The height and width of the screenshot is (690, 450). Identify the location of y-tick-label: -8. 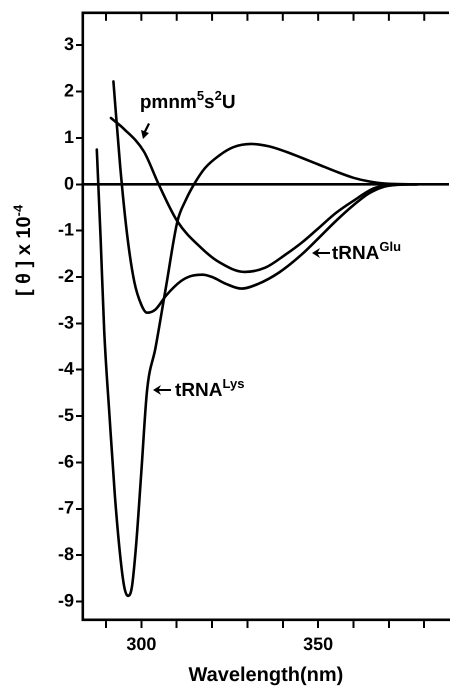
(66, 554).